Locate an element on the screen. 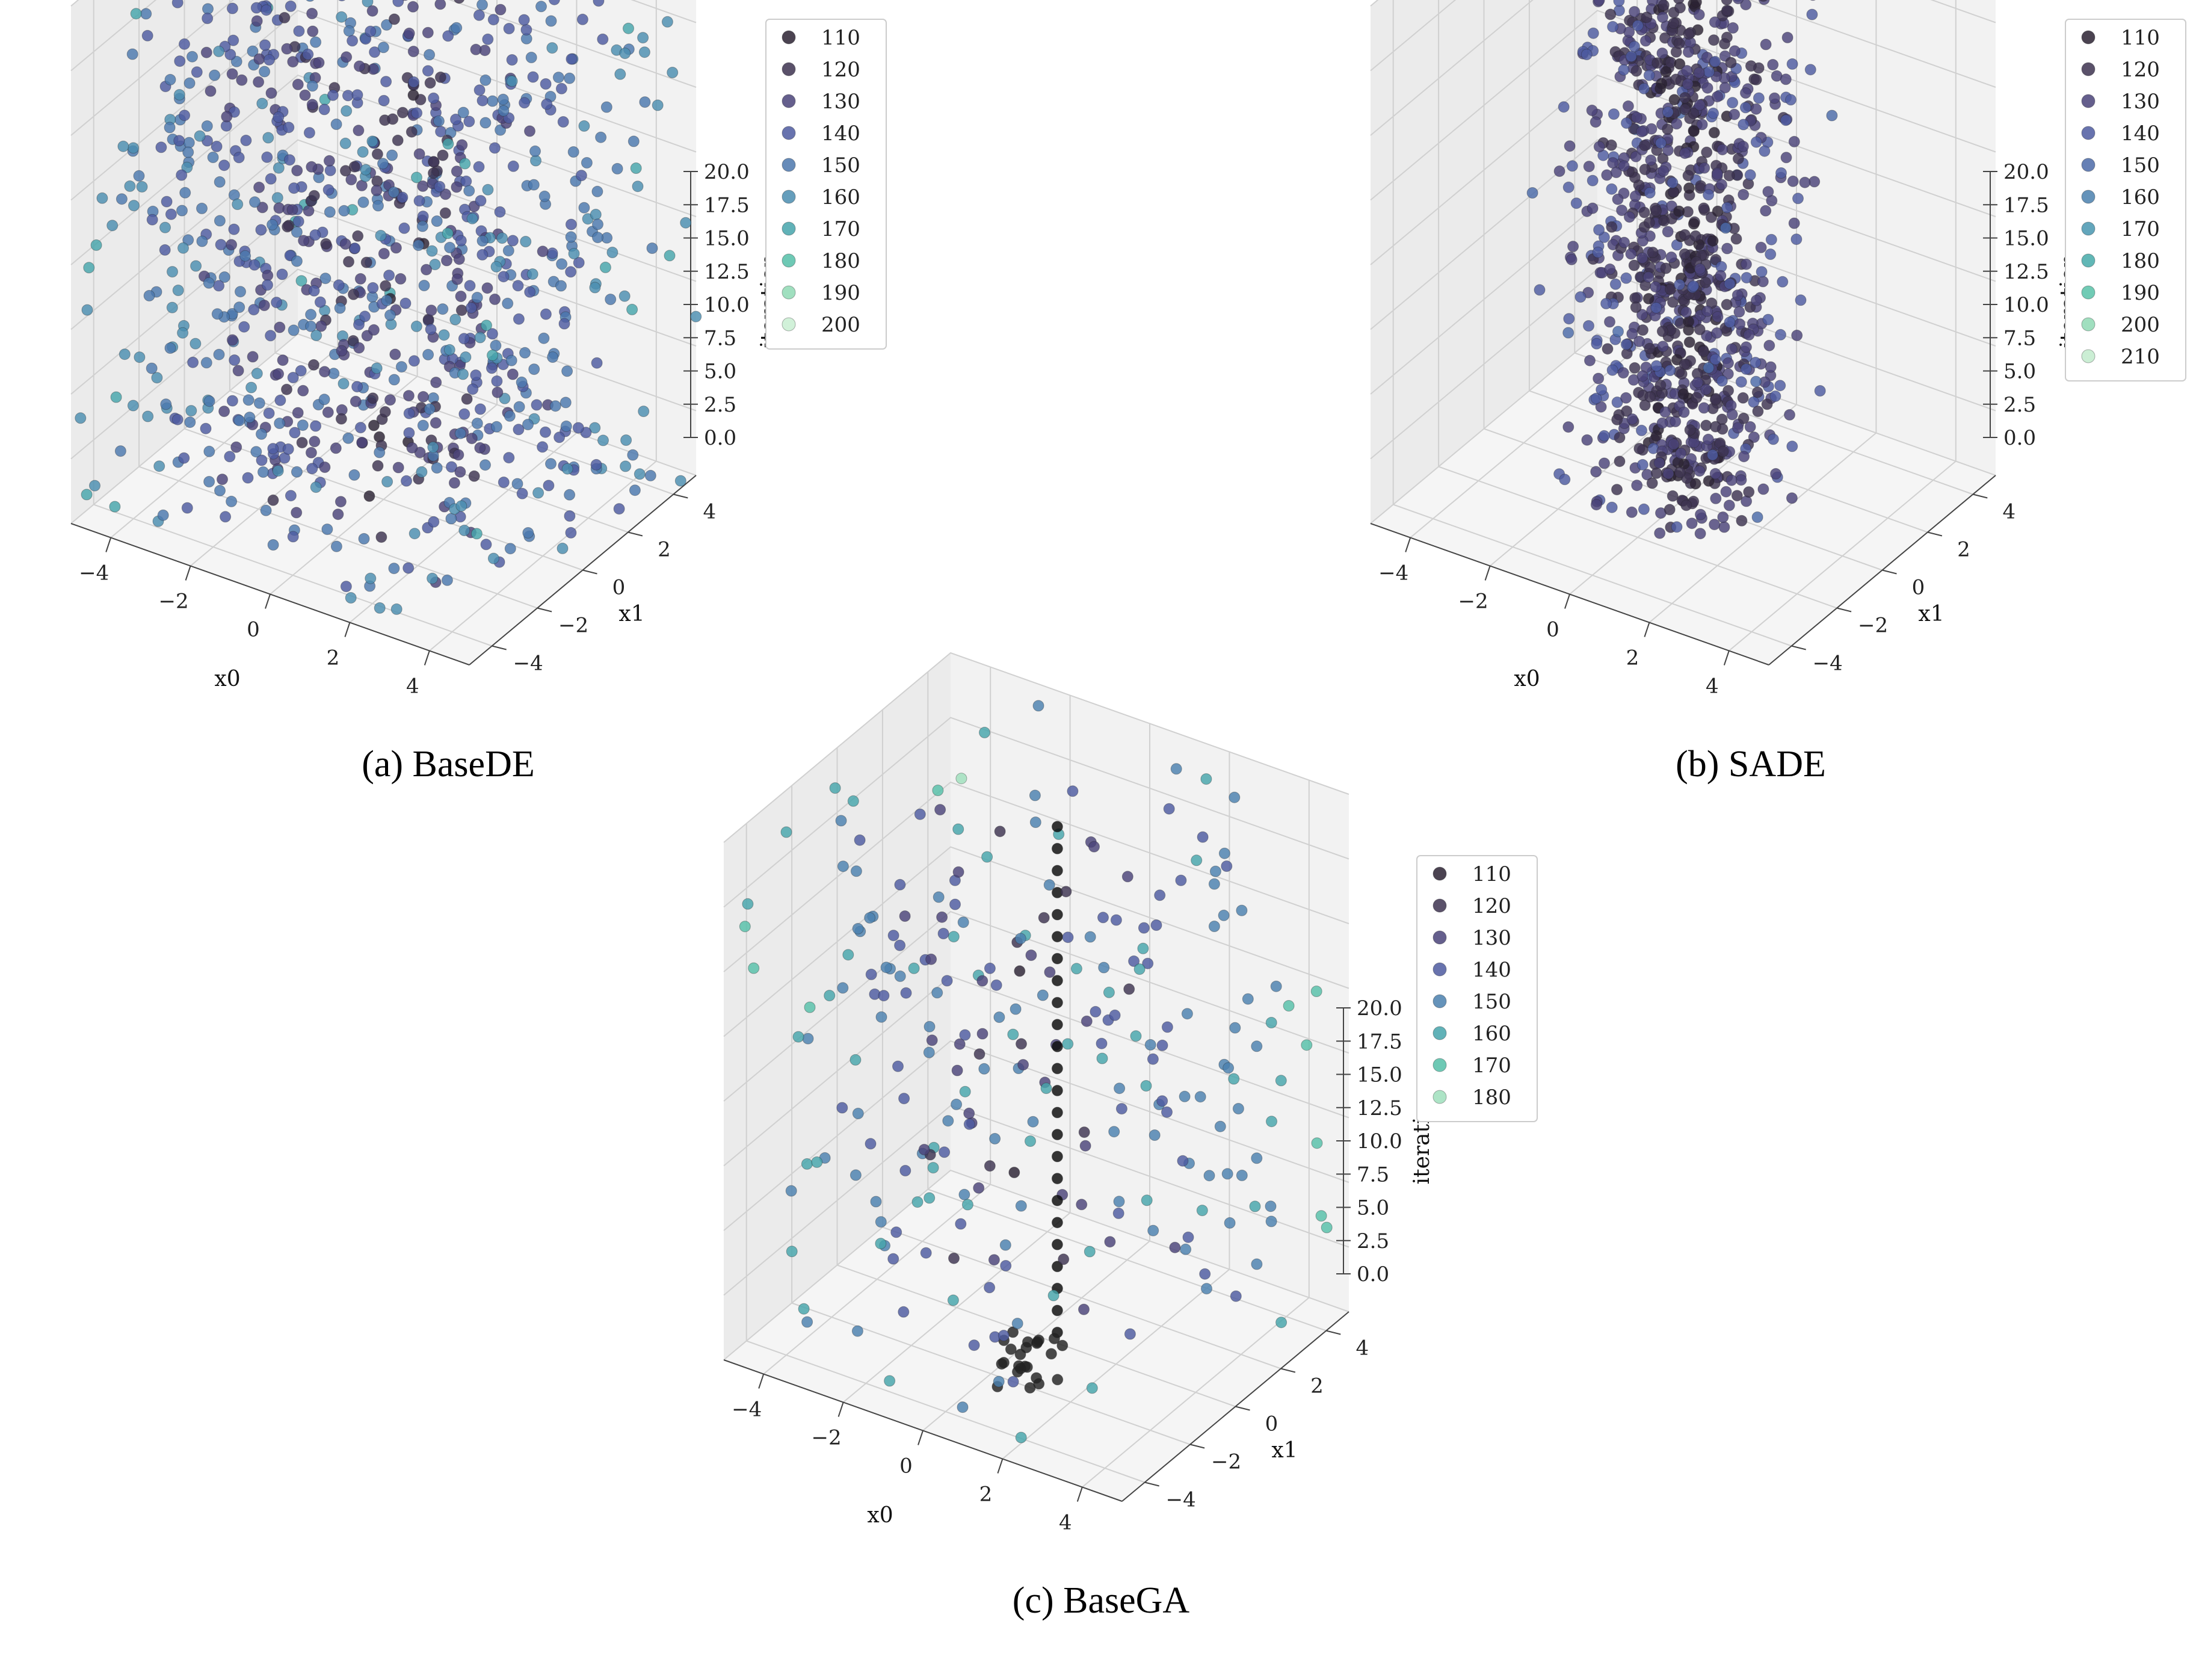 The height and width of the screenshot is (1680, 2202). x0-axis-label: x0 is located at coordinates (1527, 679).